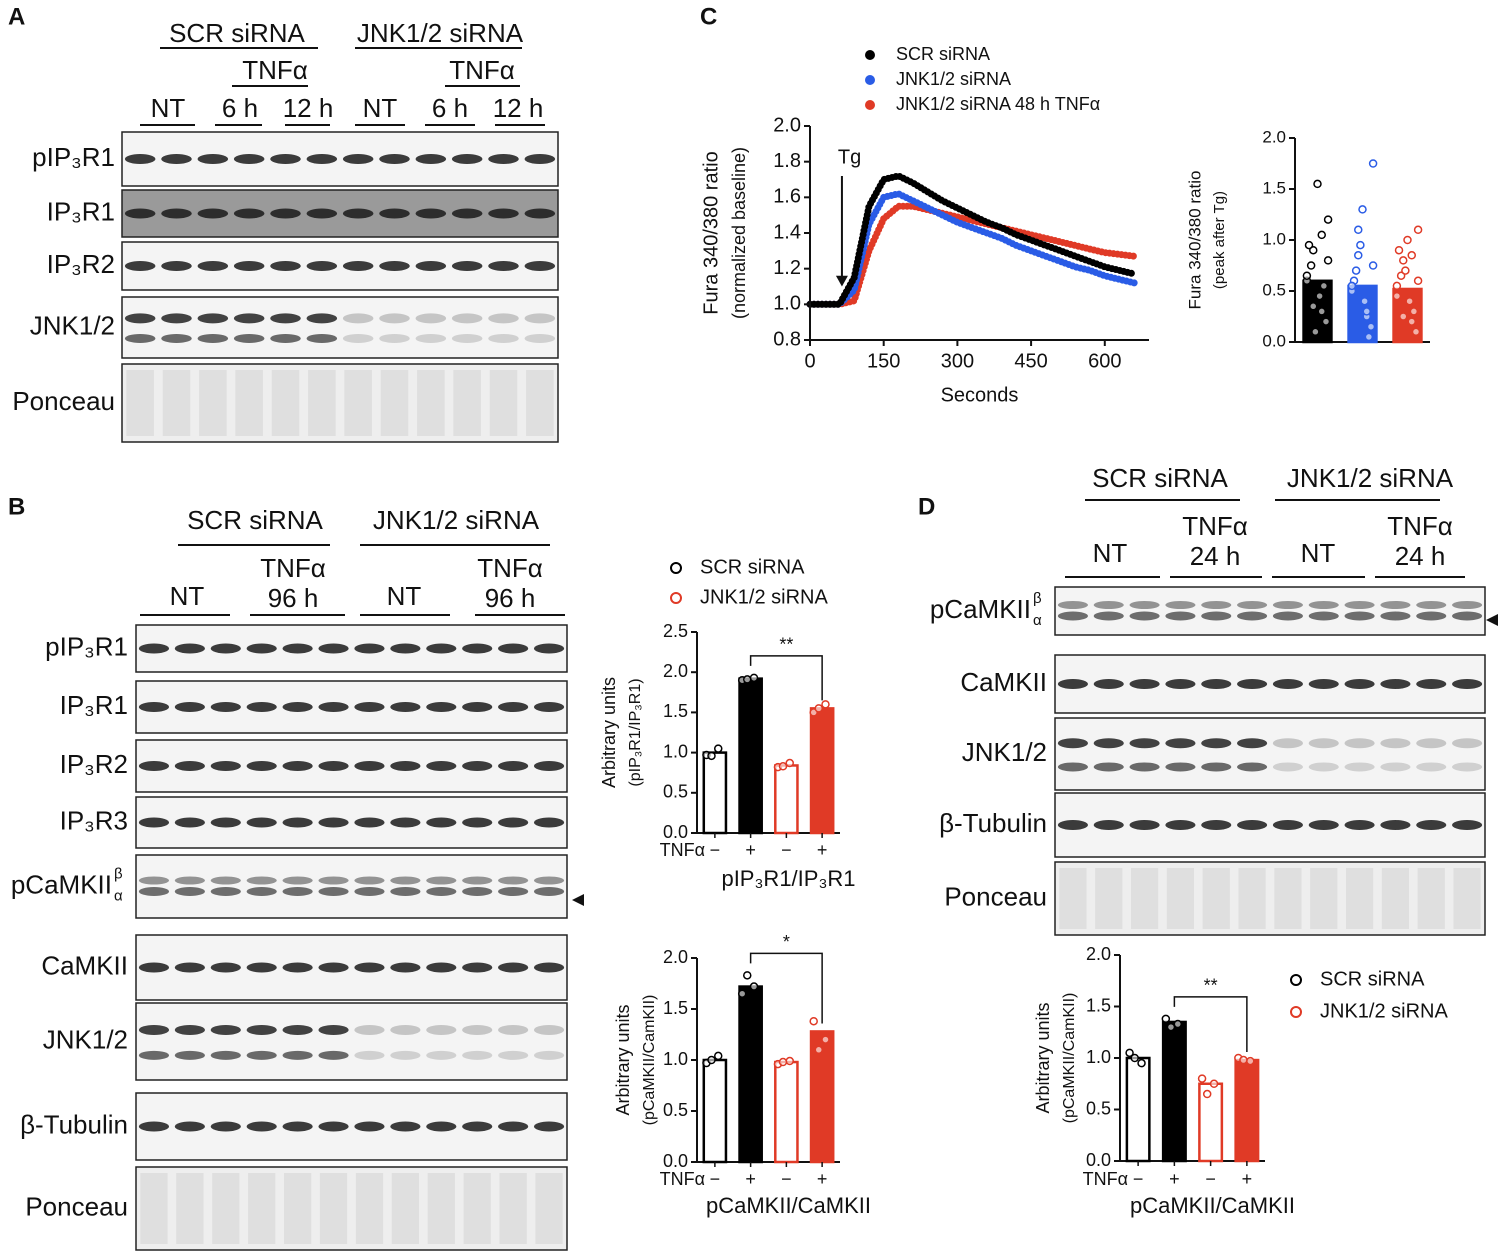 The image size is (1500, 1254). What do you see at coordinates (1215, 556) in the screenshot?
I see `lane-label: 24 h` at bounding box center [1215, 556].